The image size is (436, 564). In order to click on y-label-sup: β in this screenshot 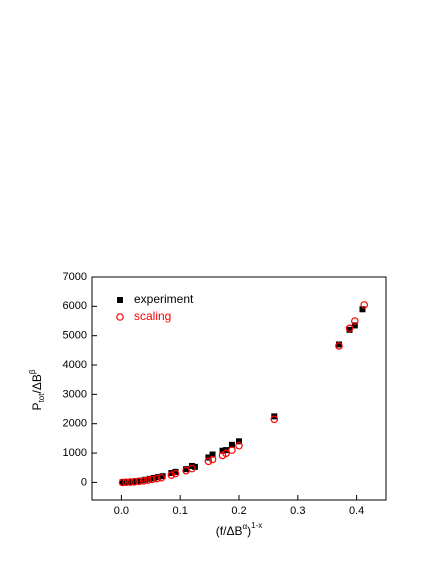, I will do `click(32, 371)`.